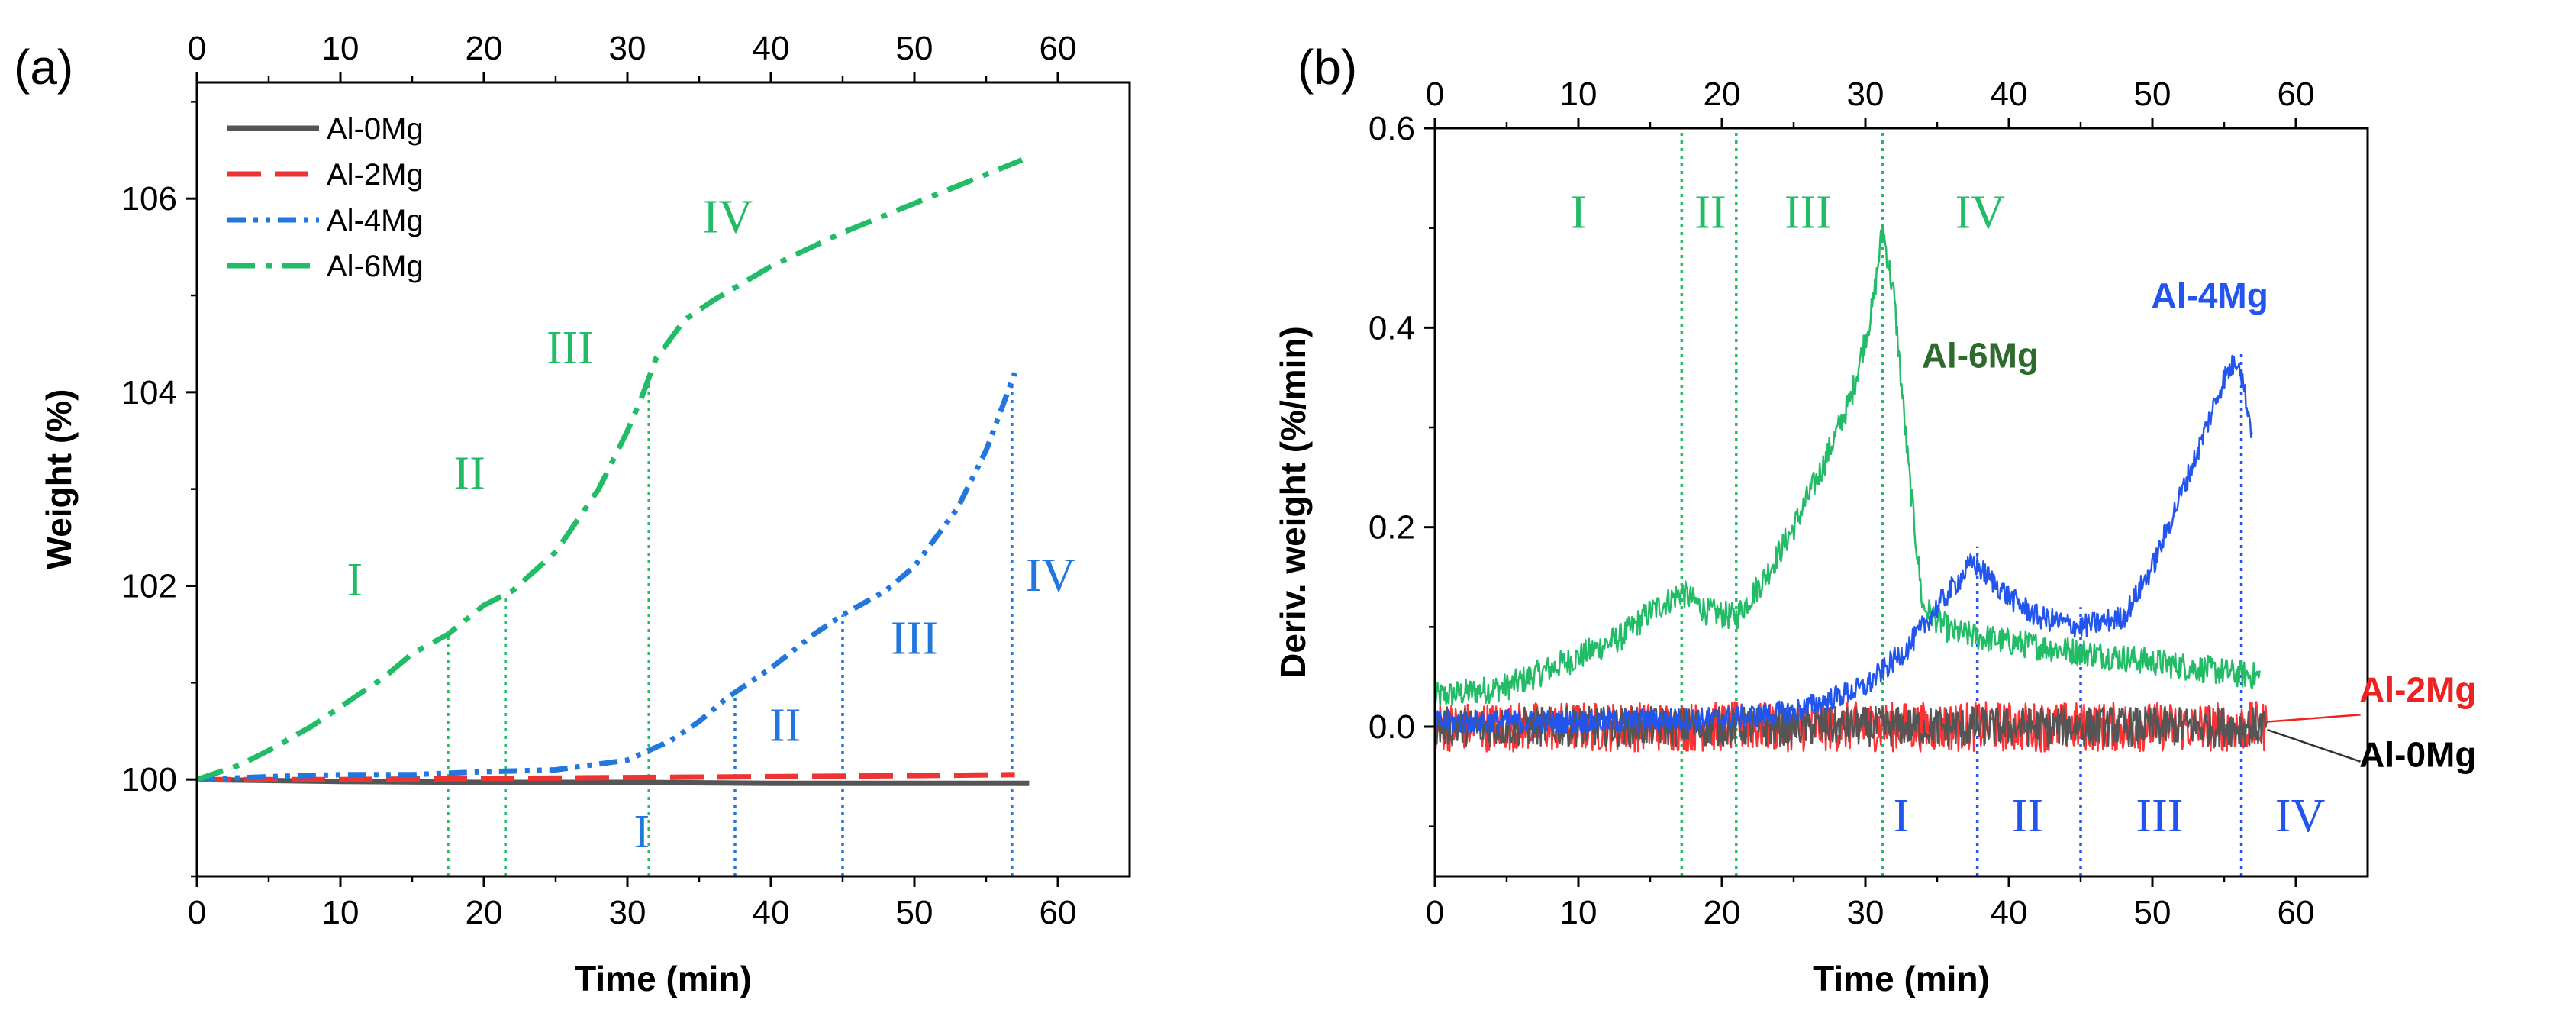 The image size is (2576, 1029). I want to click on series-label-al-6mg: Al-6Mg, so click(1980, 356).